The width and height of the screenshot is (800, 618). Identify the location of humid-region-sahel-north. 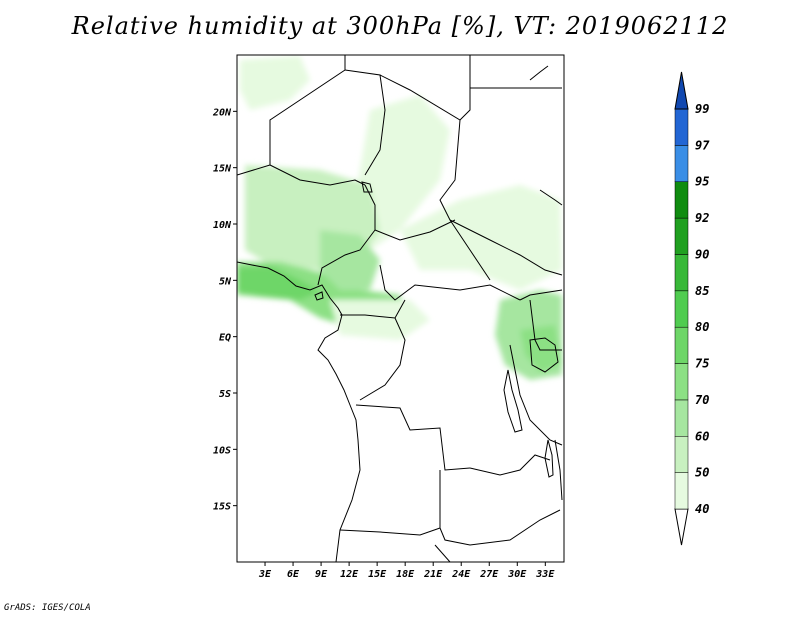
(275, 83).